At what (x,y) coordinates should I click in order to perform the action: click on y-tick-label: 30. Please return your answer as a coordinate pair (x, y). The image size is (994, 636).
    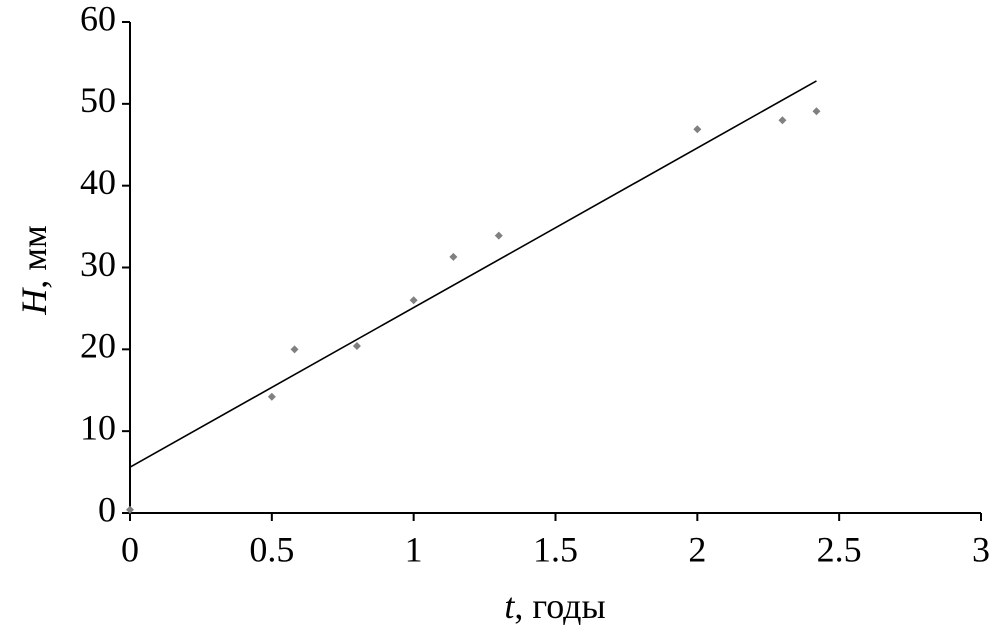
    Looking at the image, I should click on (98, 264).